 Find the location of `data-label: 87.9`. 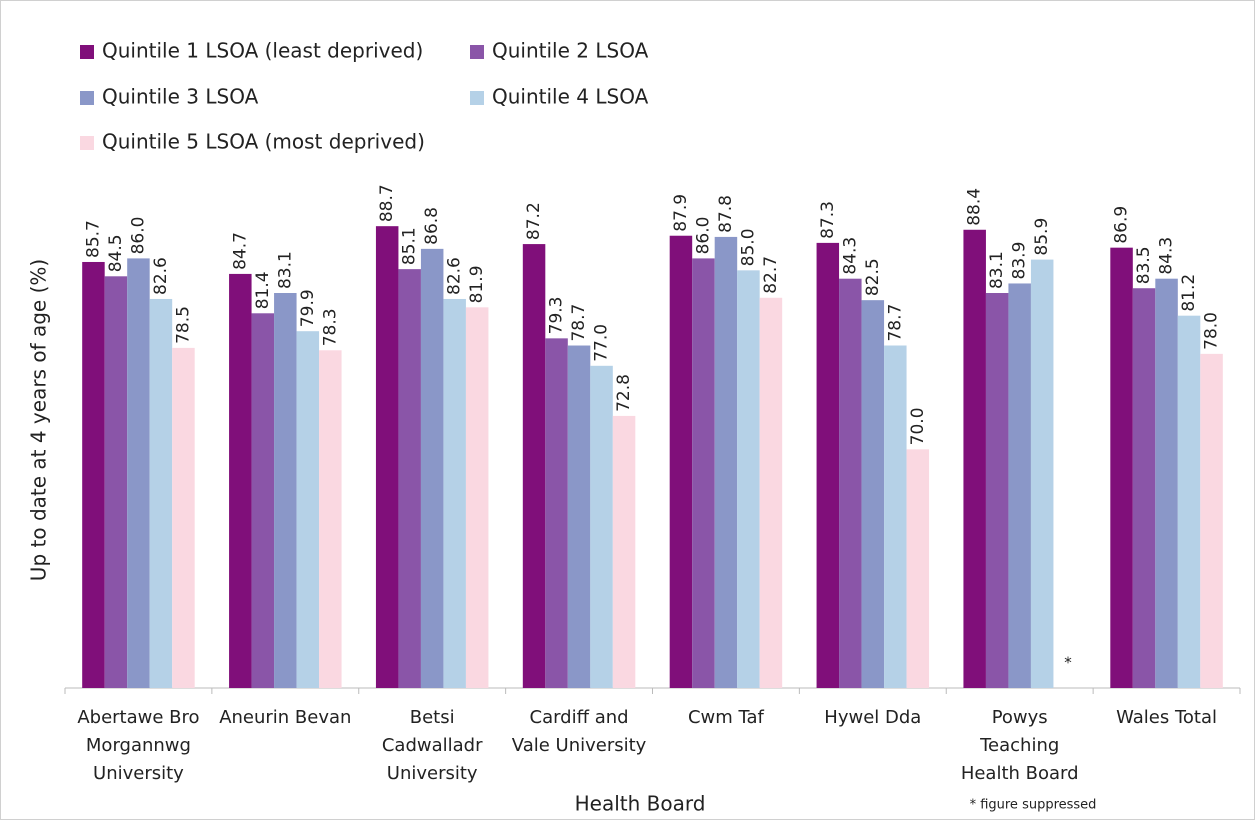

data-label: 87.9 is located at coordinates (681, 213).